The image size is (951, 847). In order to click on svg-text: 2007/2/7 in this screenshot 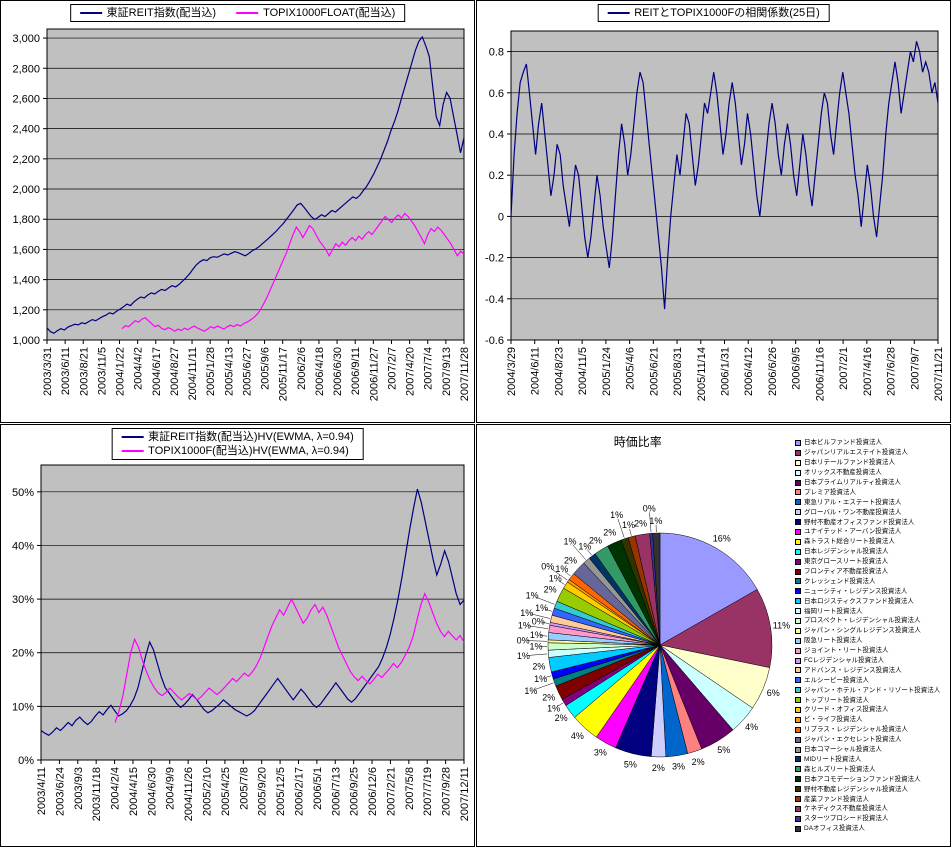, I will do `click(392, 368)`.